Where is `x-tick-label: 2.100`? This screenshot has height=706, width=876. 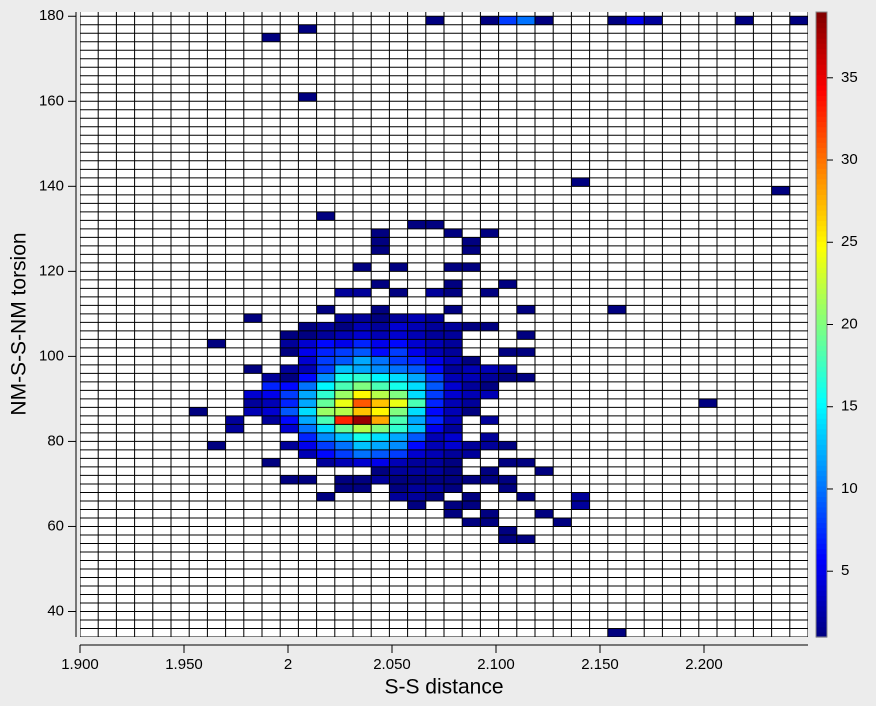
x-tick-label: 2.100 is located at coordinates (496, 664).